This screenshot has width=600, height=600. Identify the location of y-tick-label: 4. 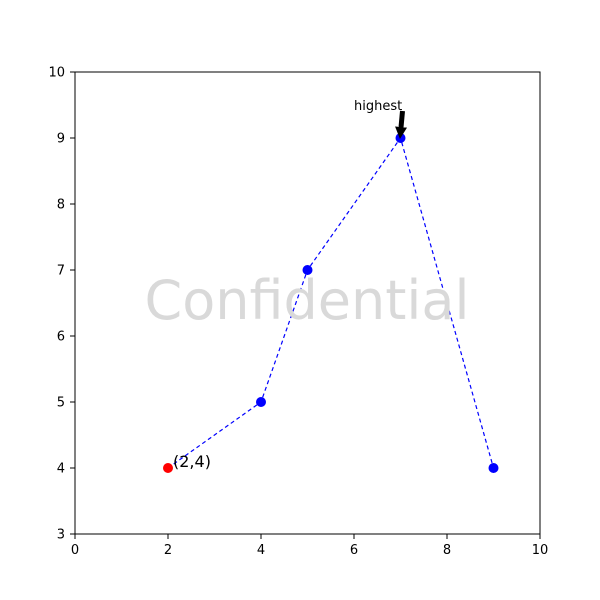
(61, 469).